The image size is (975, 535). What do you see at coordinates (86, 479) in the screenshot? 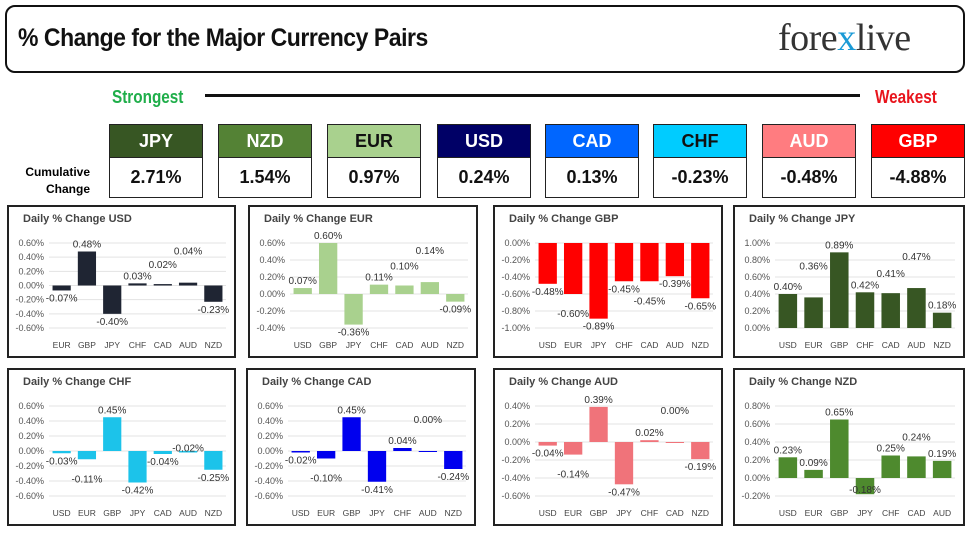
I see `data-label: -0.11%` at bounding box center [86, 479].